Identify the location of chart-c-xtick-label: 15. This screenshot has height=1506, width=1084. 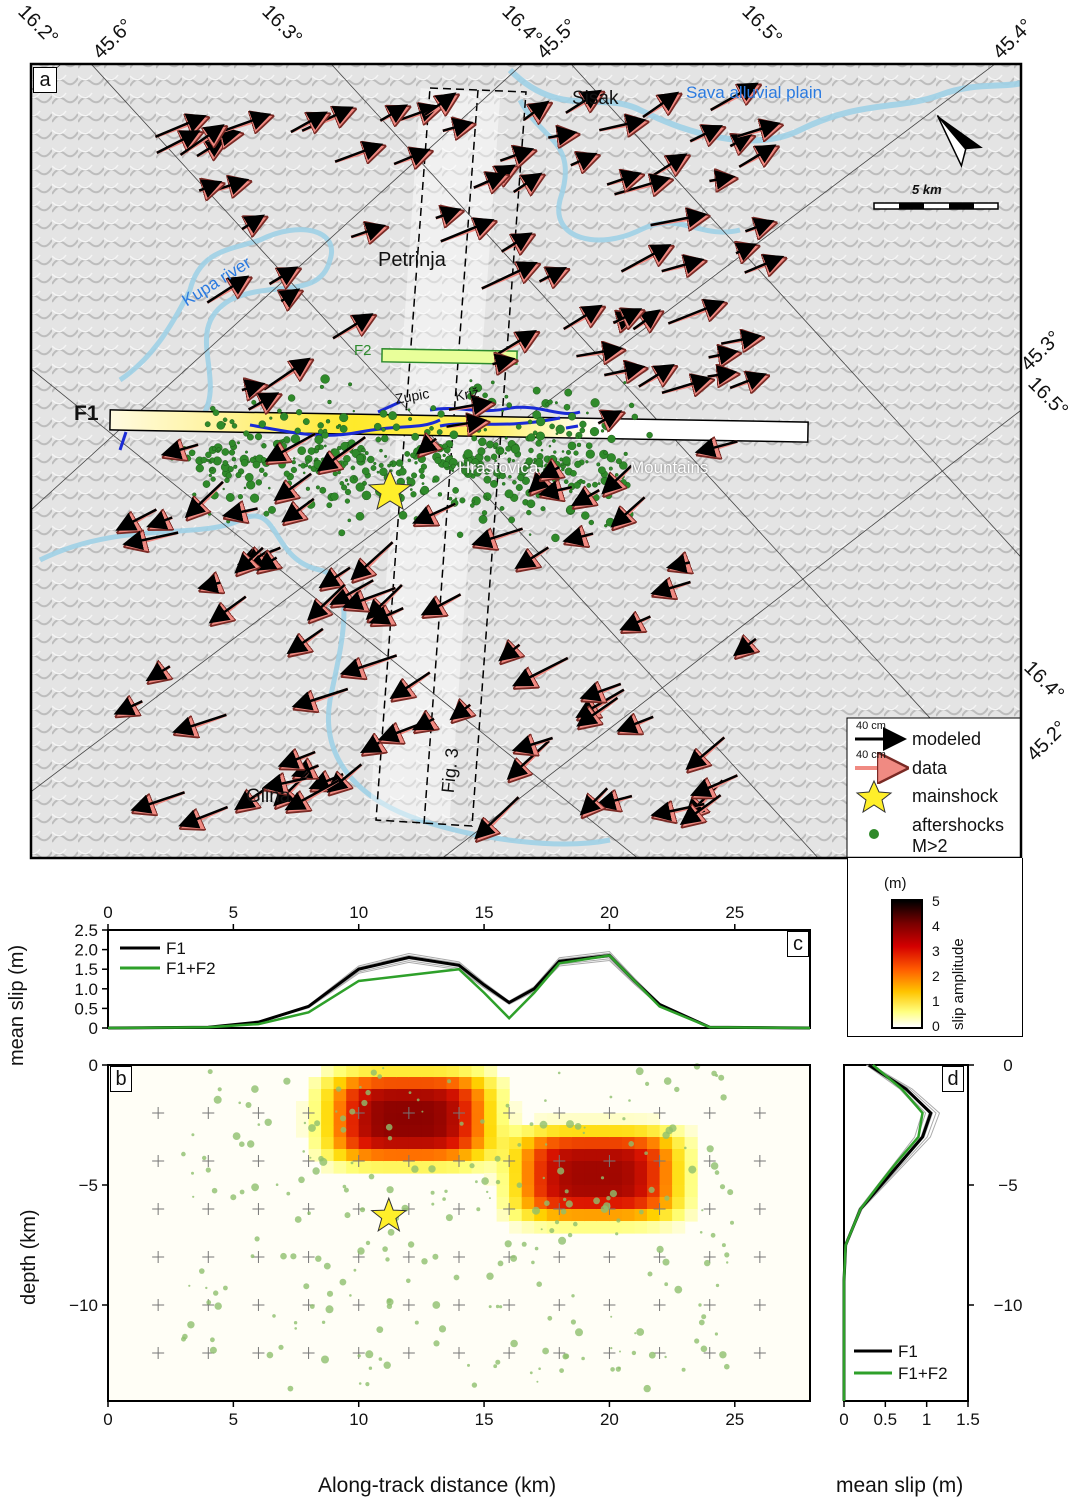
(484, 912).